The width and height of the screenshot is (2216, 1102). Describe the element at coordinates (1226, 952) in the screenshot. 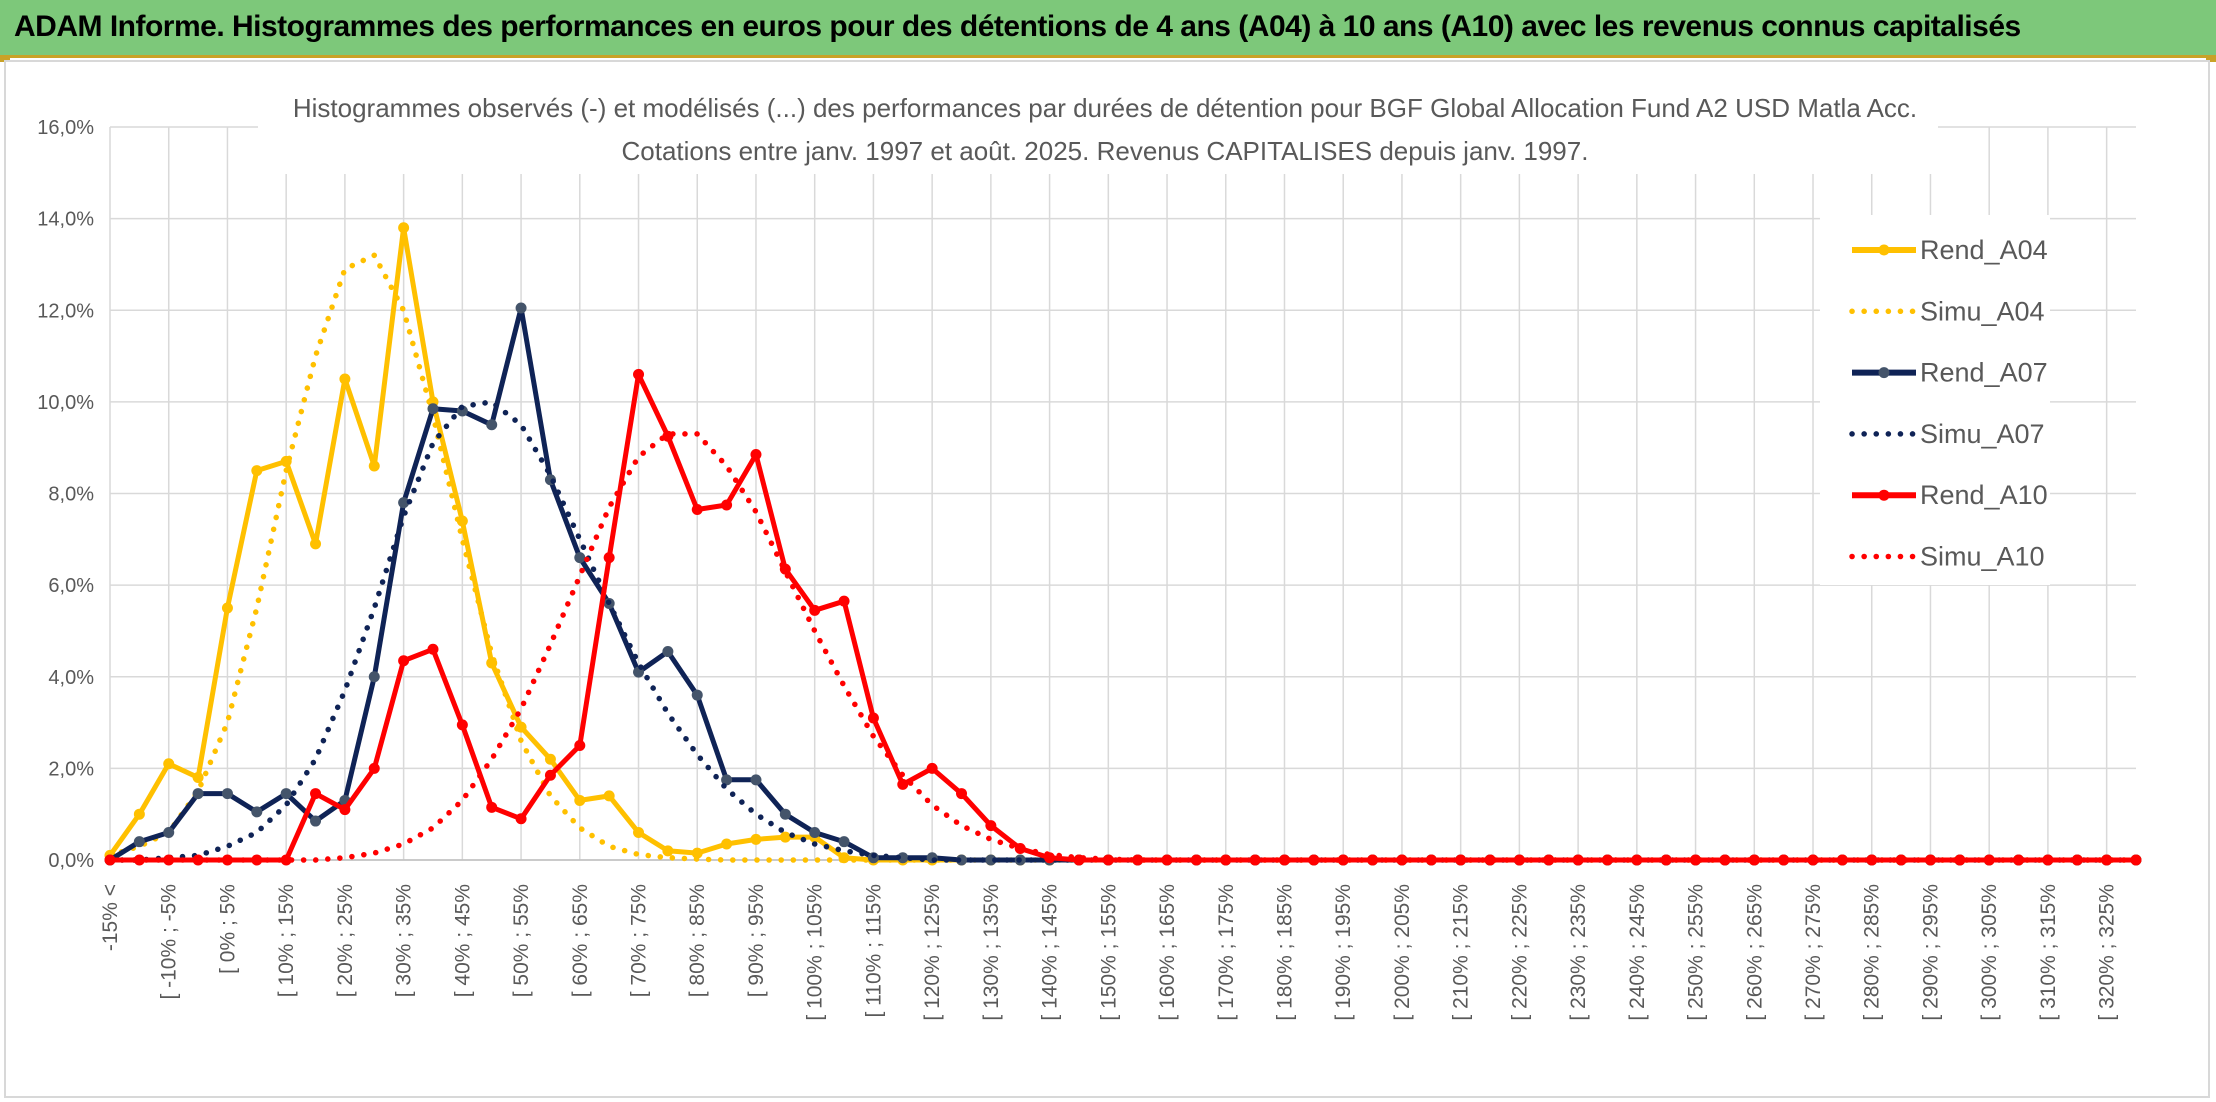

I see `x-tick-label: [ 170% ; 175%` at that location.